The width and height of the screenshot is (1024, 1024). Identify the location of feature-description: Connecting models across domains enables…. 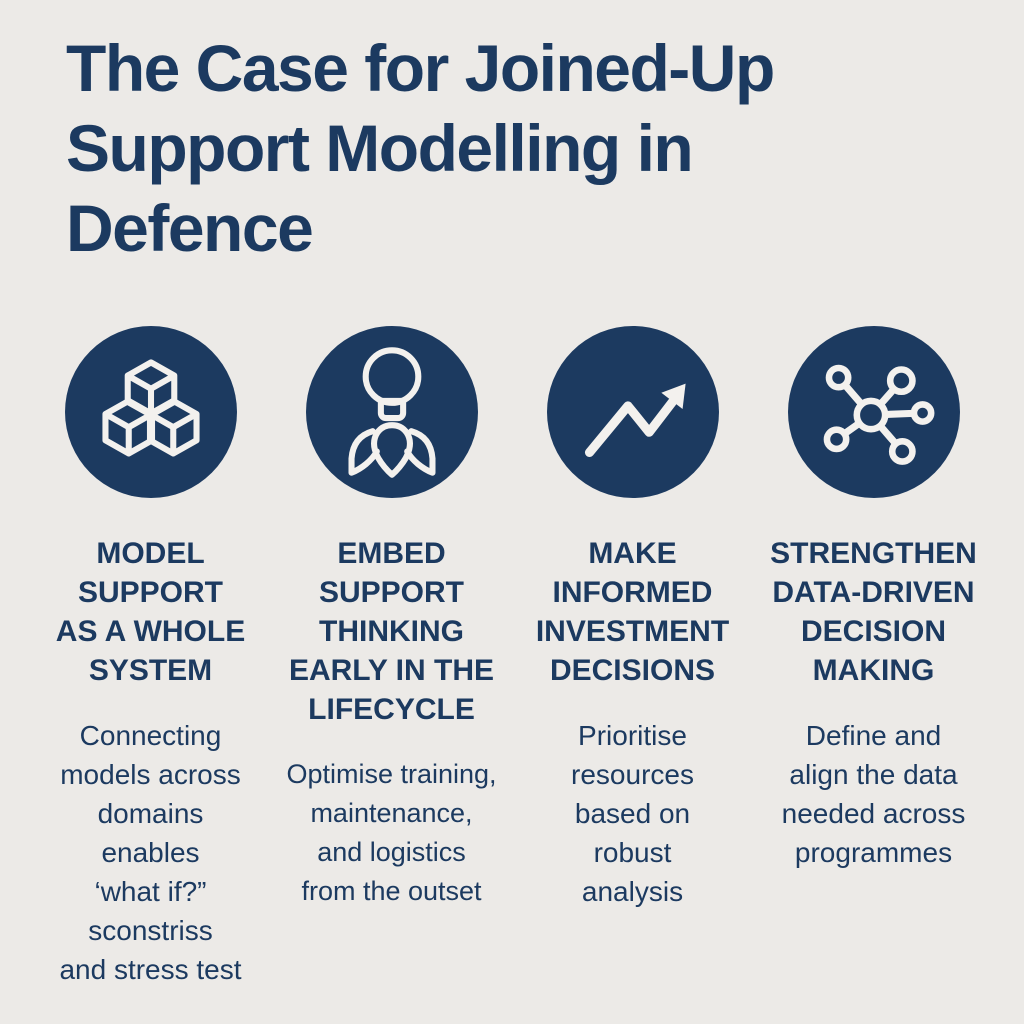
(150, 852).